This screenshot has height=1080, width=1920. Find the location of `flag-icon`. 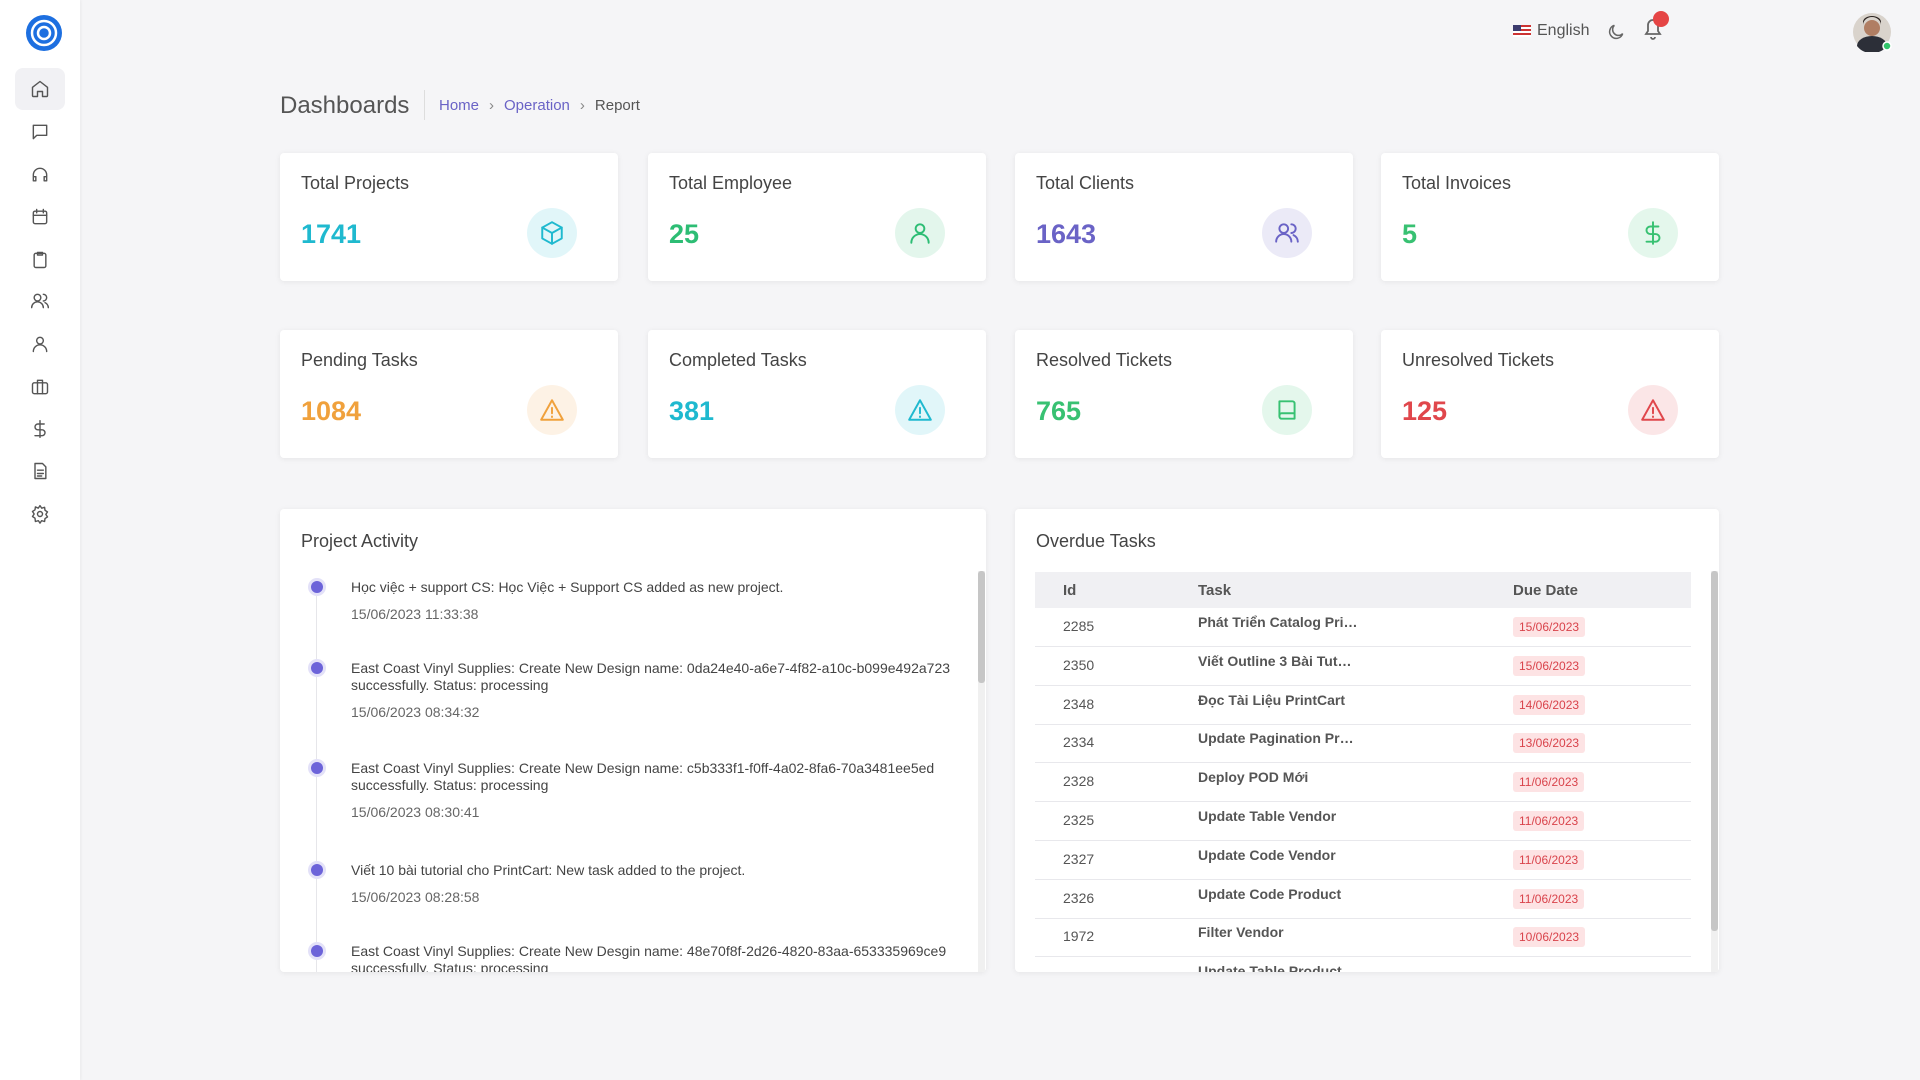

flag-icon is located at coordinates (1522, 31).